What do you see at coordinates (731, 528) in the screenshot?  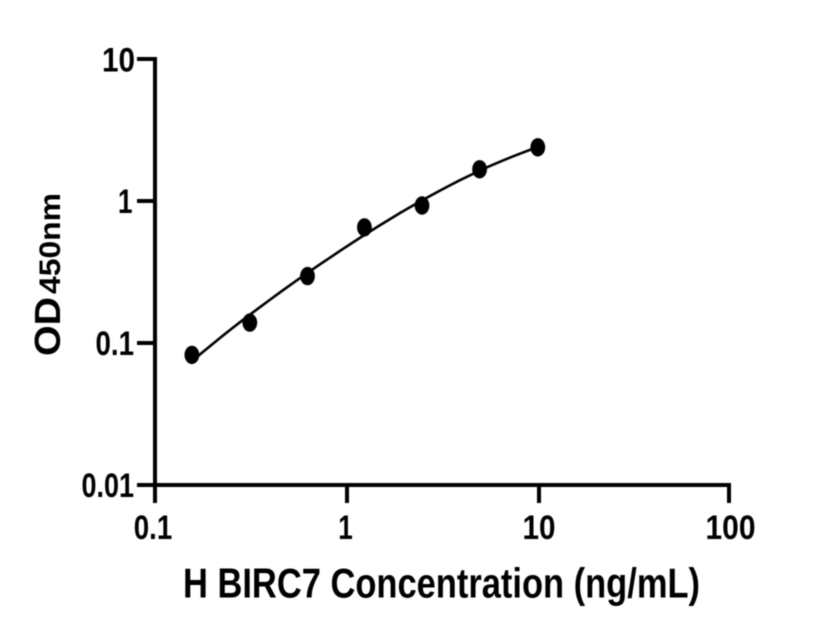 I see `svg-text: 100` at bounding box center [731, 528].